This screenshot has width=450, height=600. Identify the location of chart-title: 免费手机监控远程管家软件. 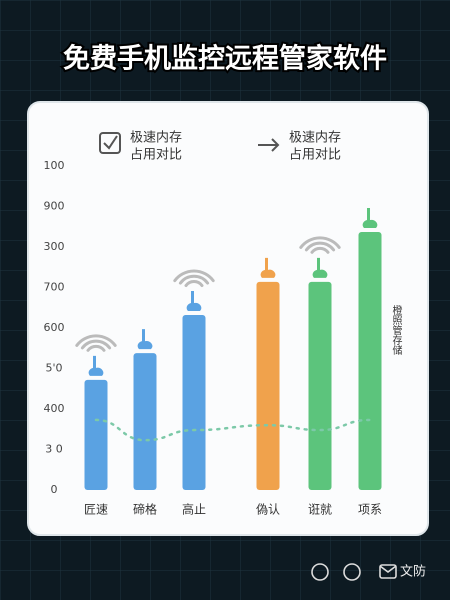
(225, 59).